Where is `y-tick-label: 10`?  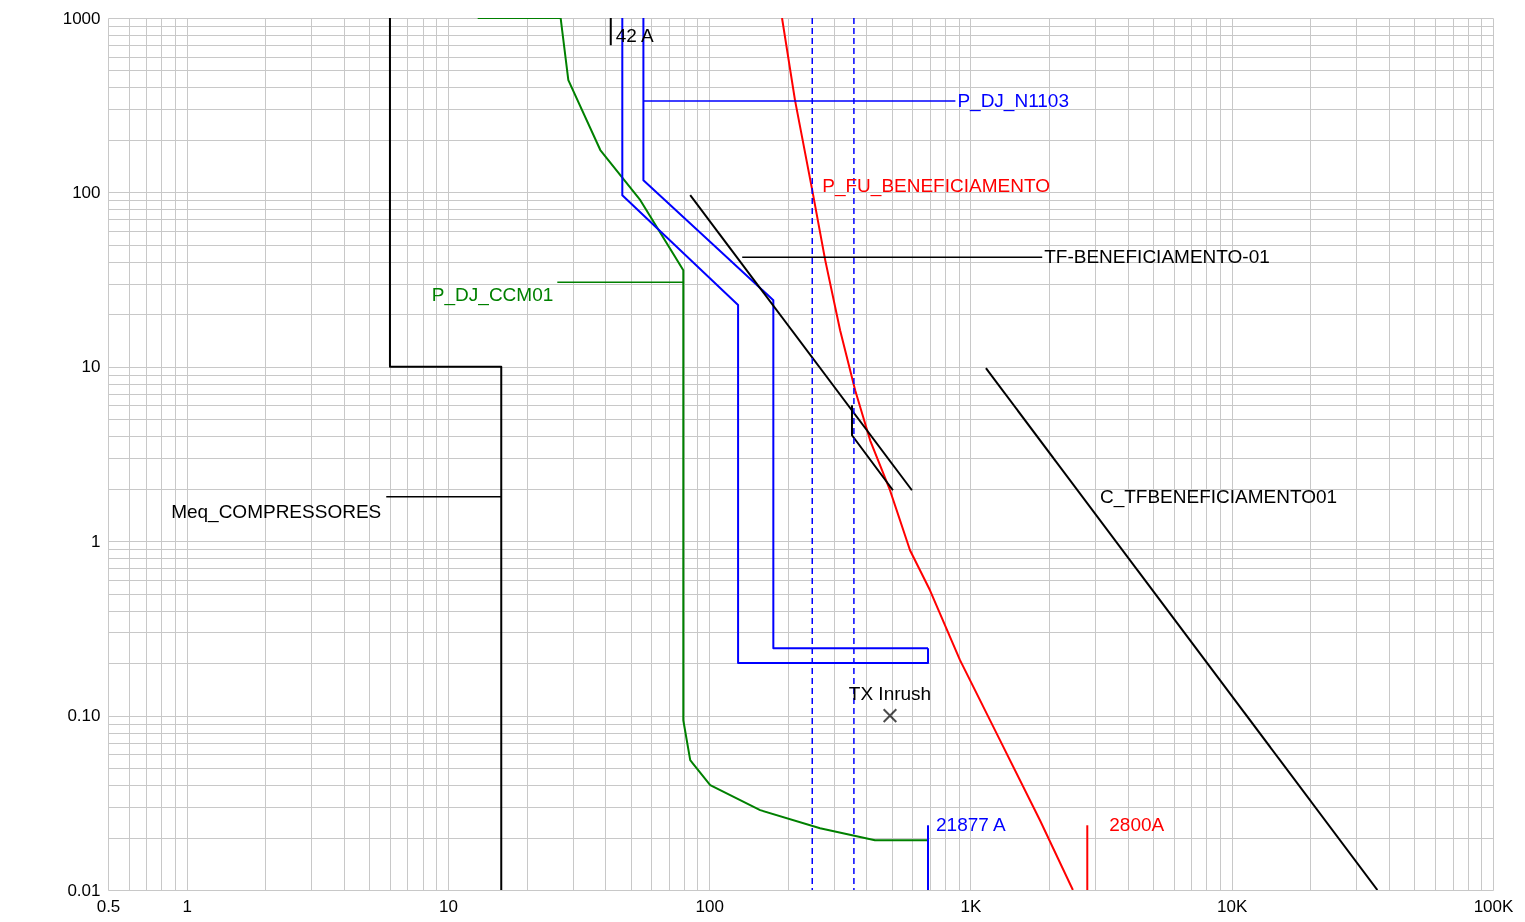
y-tick-label: 10 is located at coordinates (91, 367).